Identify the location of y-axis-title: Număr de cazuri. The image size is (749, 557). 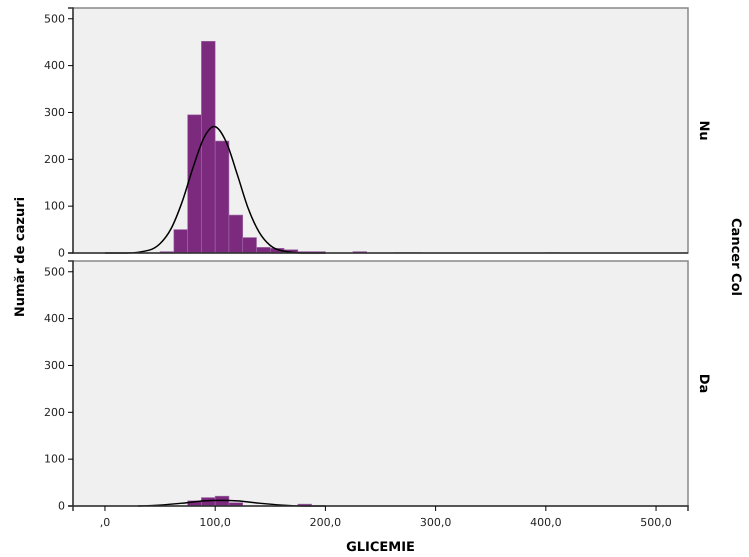
(20, 257).